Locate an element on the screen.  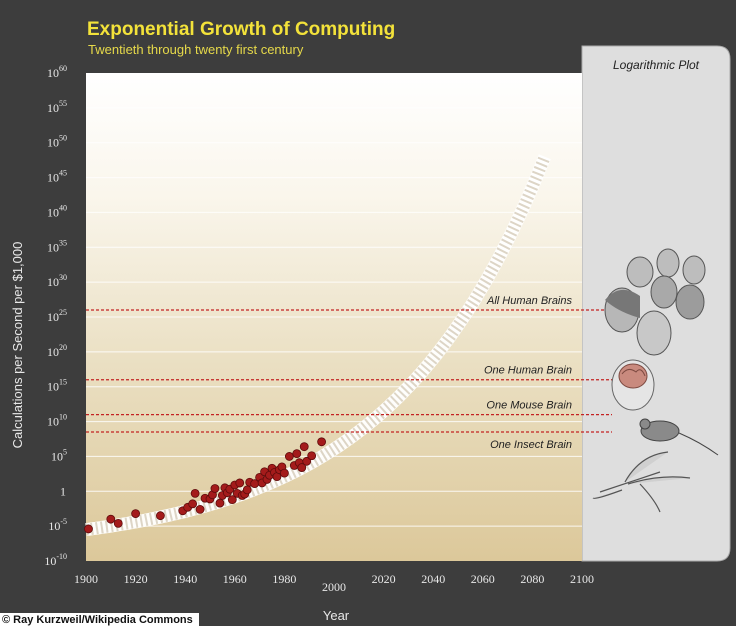
y-tick-label: 1050 is located at coordinates (57, 142).